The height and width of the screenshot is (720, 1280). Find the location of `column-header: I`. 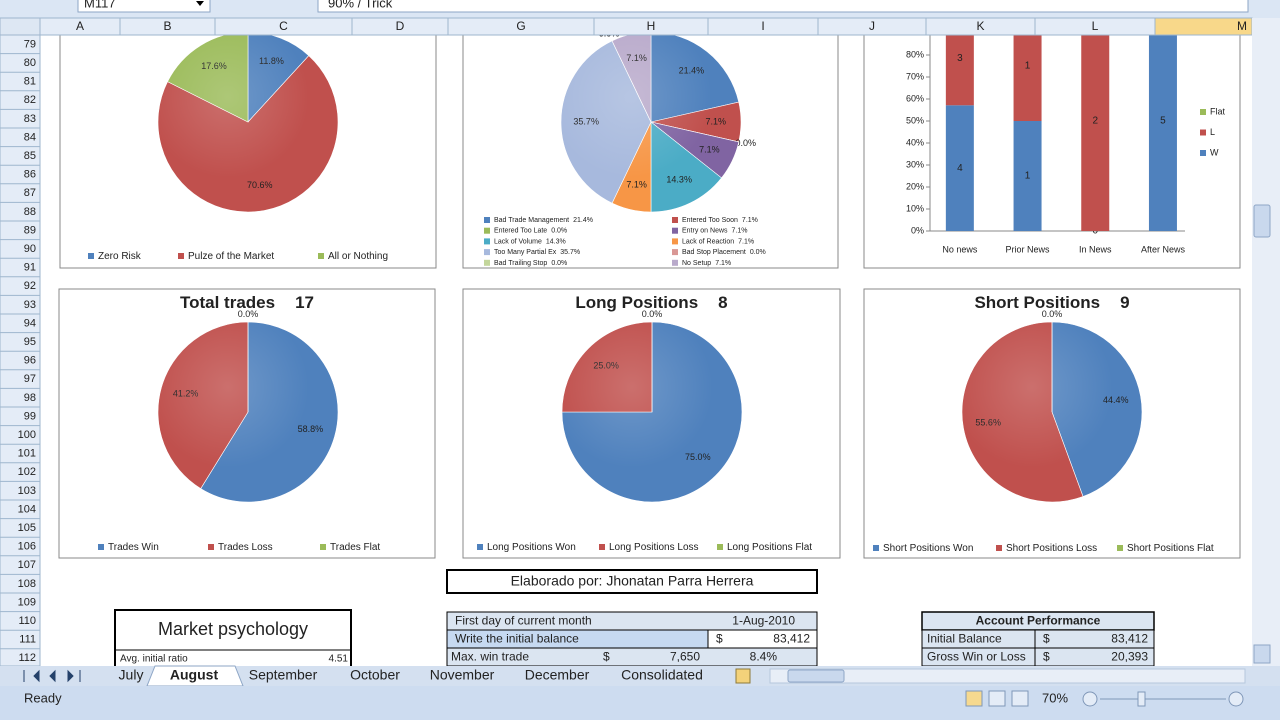

column-header: I is located at coordinates (762, 26).